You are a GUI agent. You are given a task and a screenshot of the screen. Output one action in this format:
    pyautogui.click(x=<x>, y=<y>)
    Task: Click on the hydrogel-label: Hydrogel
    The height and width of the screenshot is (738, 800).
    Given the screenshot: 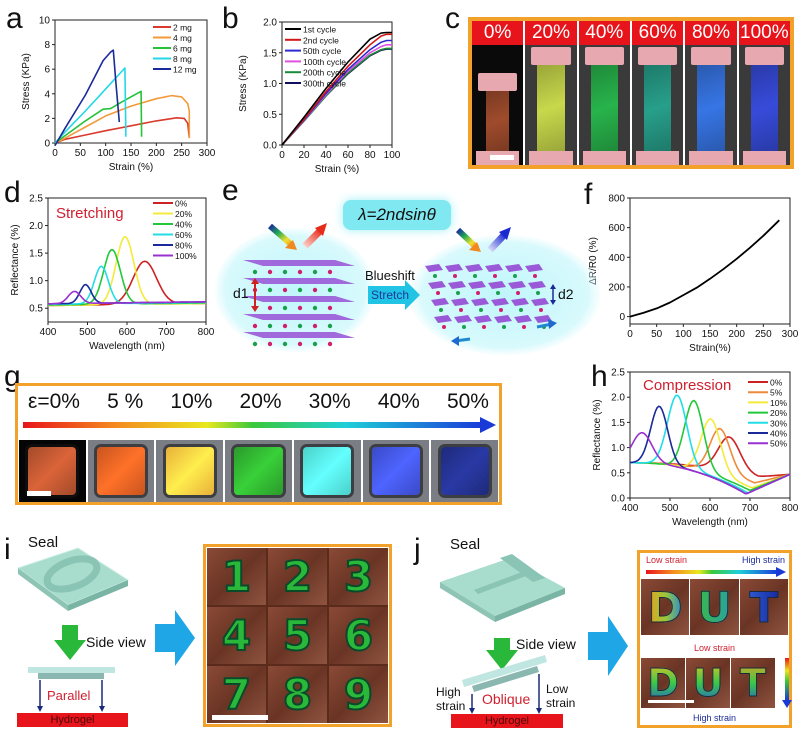 What is the action you would take?
    pyautogui.click(x=72, y=720)
    